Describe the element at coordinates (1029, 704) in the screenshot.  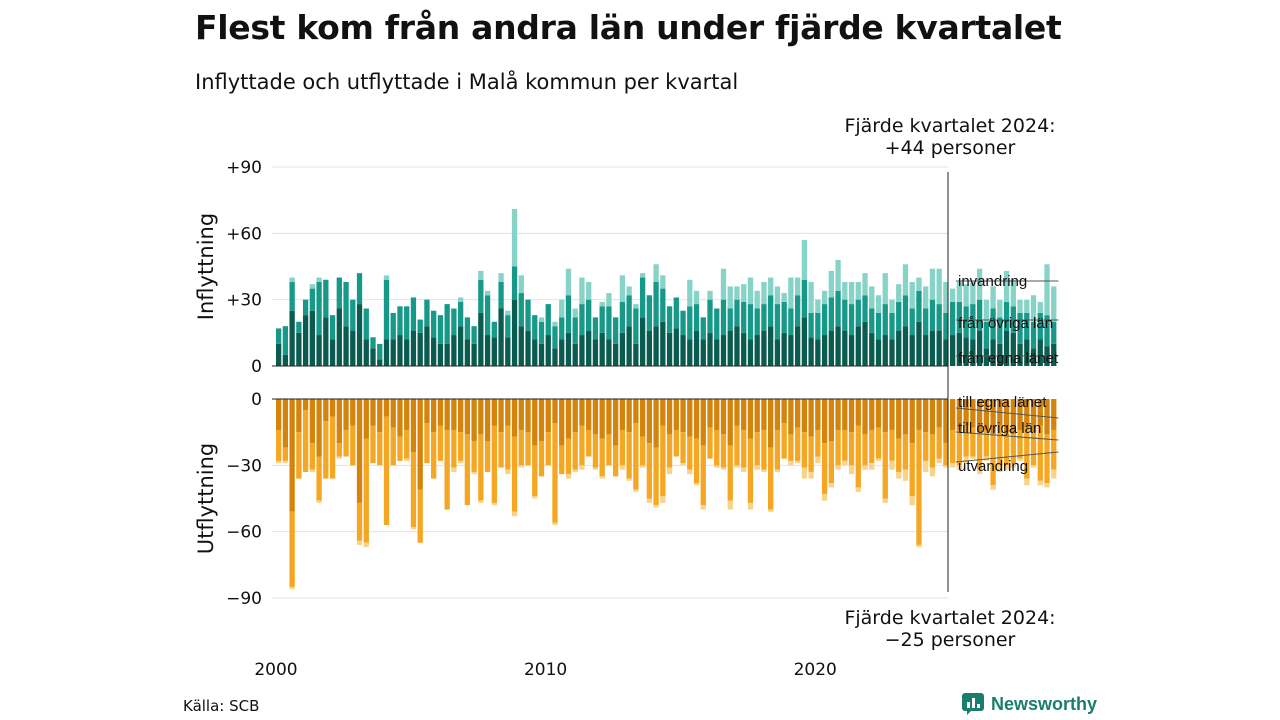
I see `newsworthy-logo: Newsworthy` at that location.